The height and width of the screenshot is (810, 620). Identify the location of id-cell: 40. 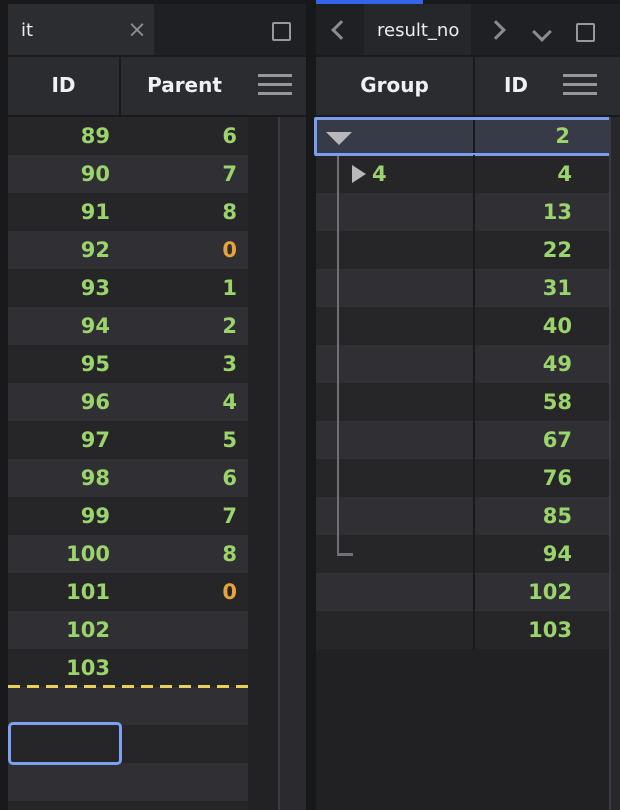
(557, 326).